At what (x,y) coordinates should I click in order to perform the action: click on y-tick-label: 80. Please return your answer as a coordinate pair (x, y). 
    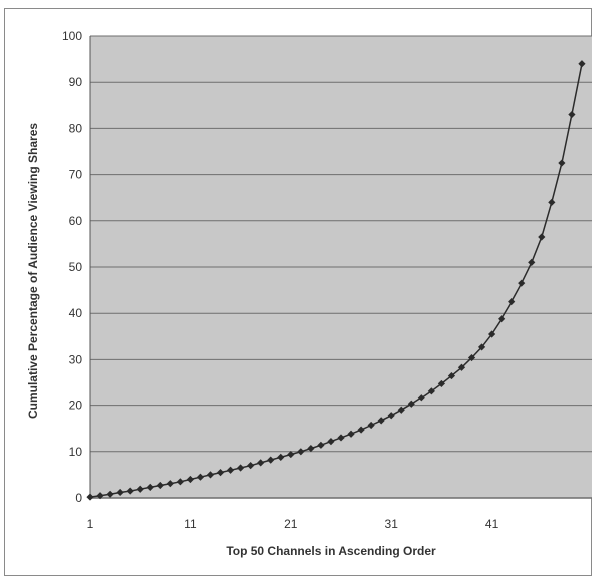
    Looking at the image, I should click on (76, 128).